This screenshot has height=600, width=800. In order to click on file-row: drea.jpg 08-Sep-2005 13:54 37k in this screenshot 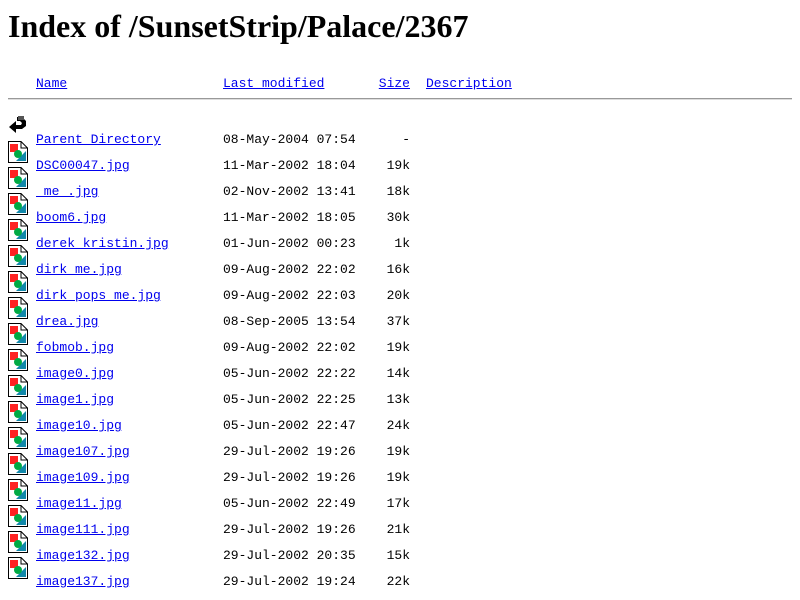, I will do `click(400, 318)`.